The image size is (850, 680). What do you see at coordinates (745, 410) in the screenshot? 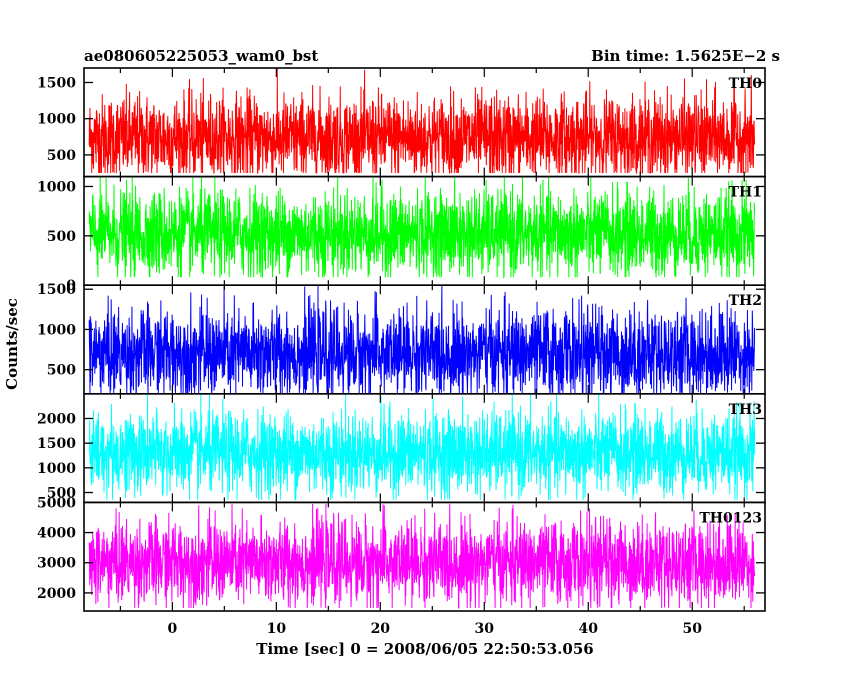
I see `panel-label-th3: TH3` at bounding box center [745, 410].